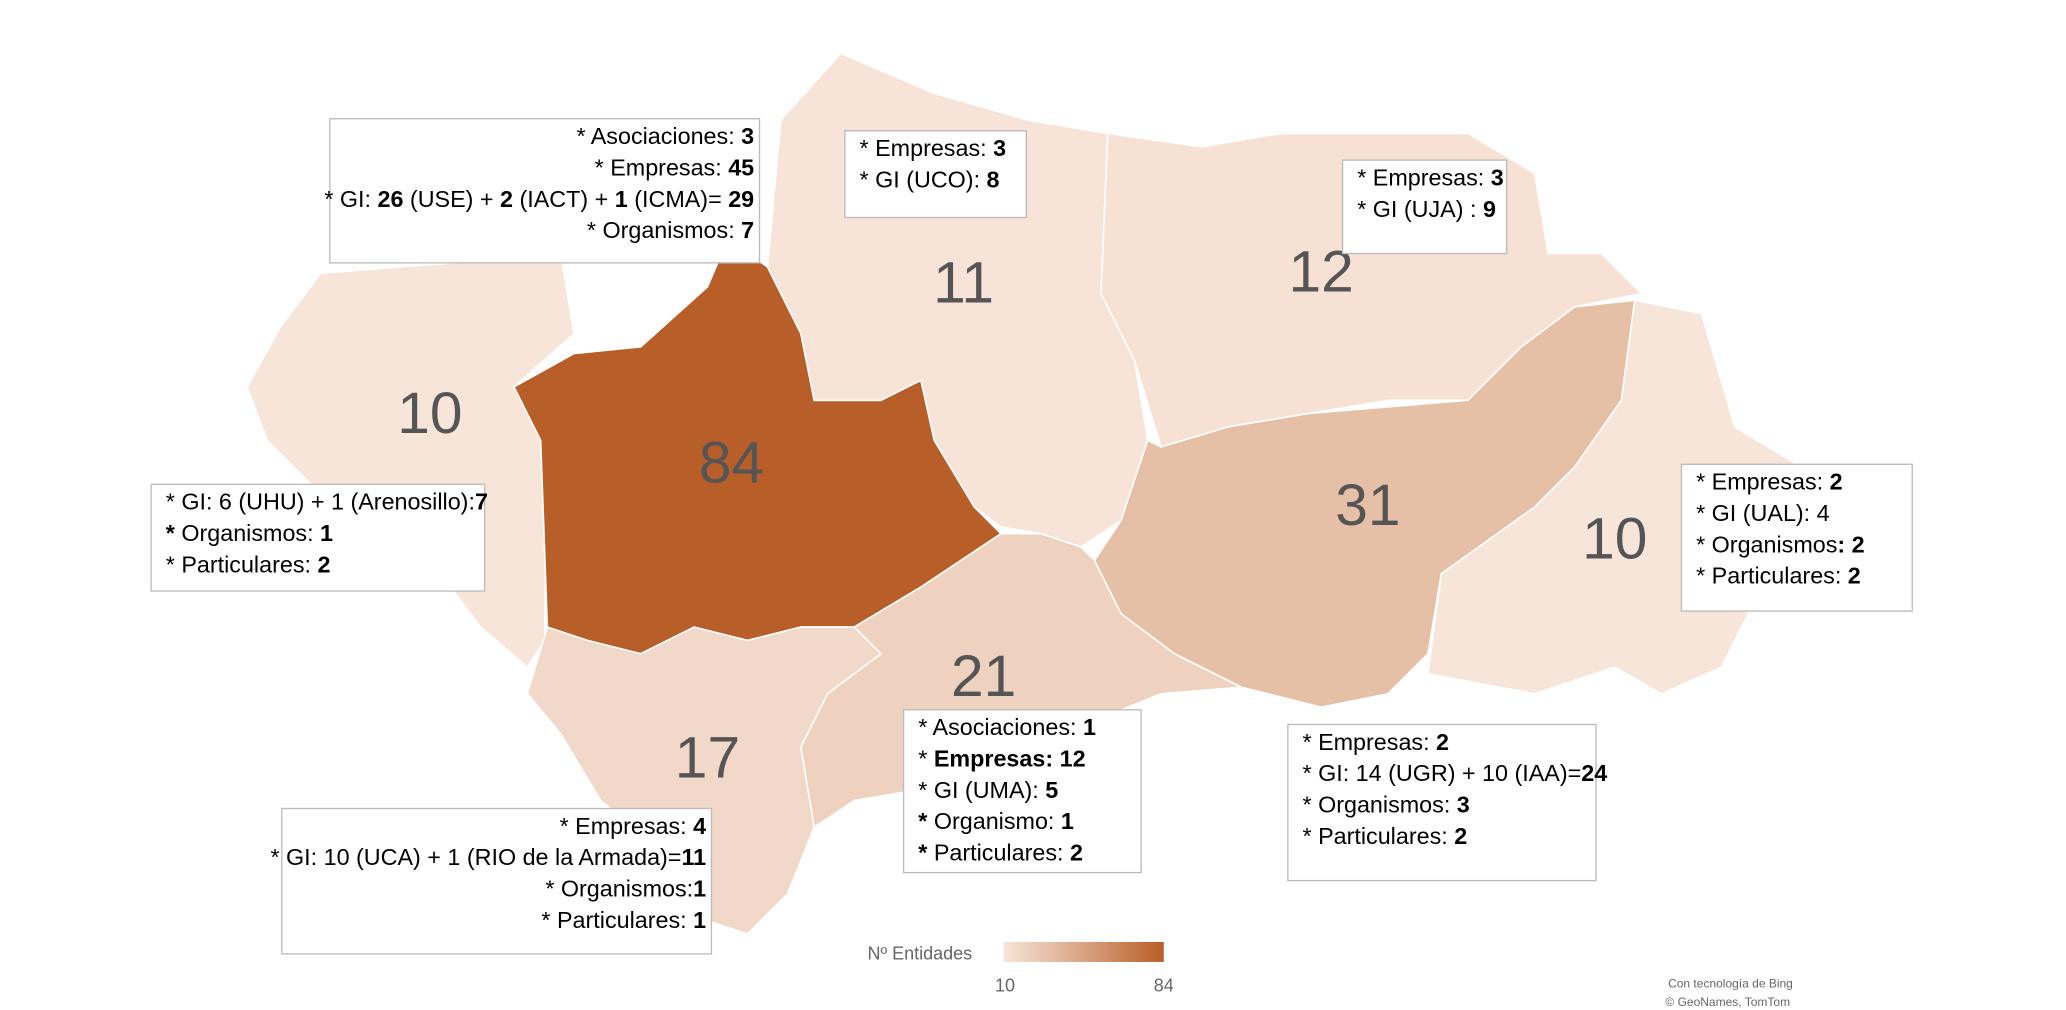 The height and width of the screenshot is (1010, 2066). I want to click on info-line: * GI: 26 (USE) + 2 (IACT) + 1 (ICMA)= 29, so click(539, 199).